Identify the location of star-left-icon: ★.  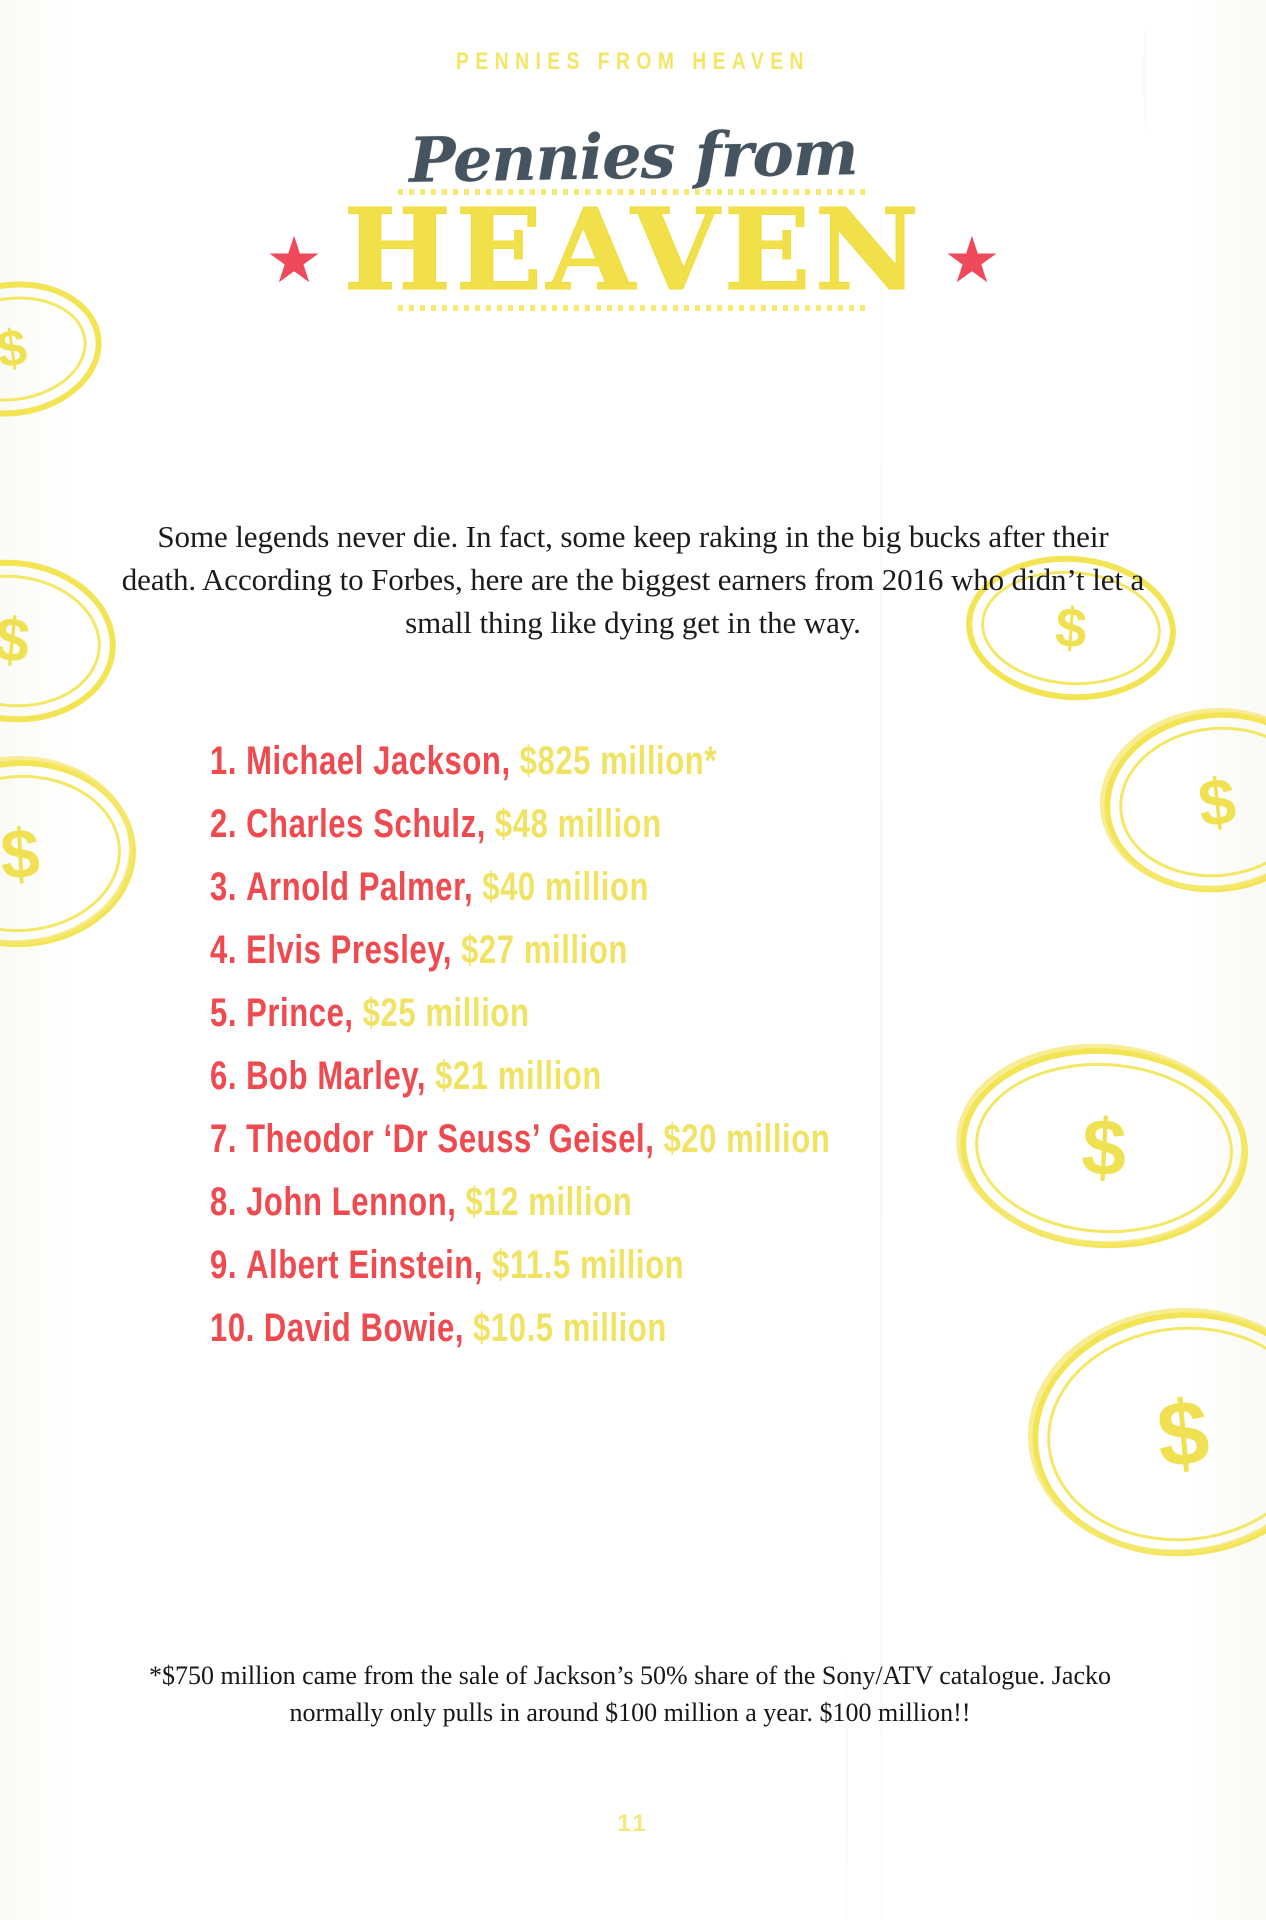
(294, 260).